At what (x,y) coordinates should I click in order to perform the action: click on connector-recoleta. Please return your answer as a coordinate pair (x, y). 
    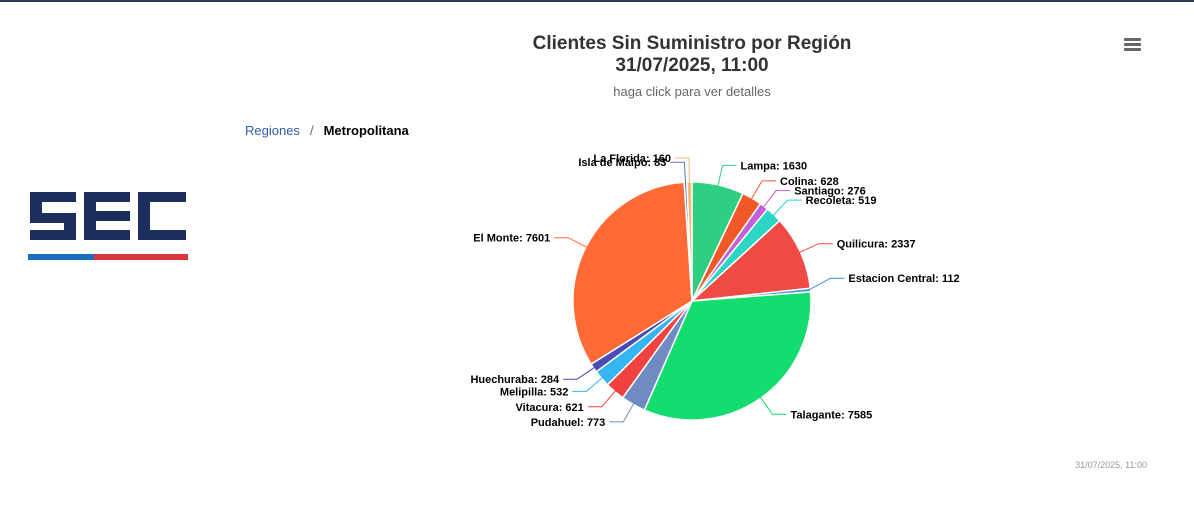
    Looking at the image, I should click on (787, 208).